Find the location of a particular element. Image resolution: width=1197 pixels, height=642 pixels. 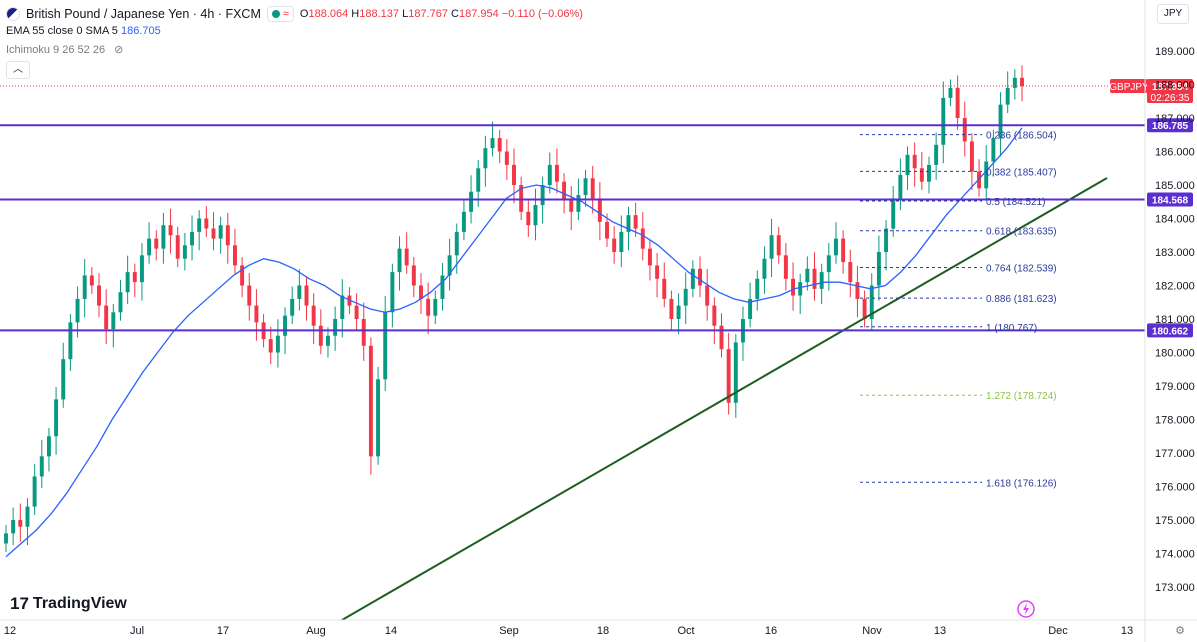

fib-level-label: 0.236 (186.504) is located at coordinates (1021, 136).